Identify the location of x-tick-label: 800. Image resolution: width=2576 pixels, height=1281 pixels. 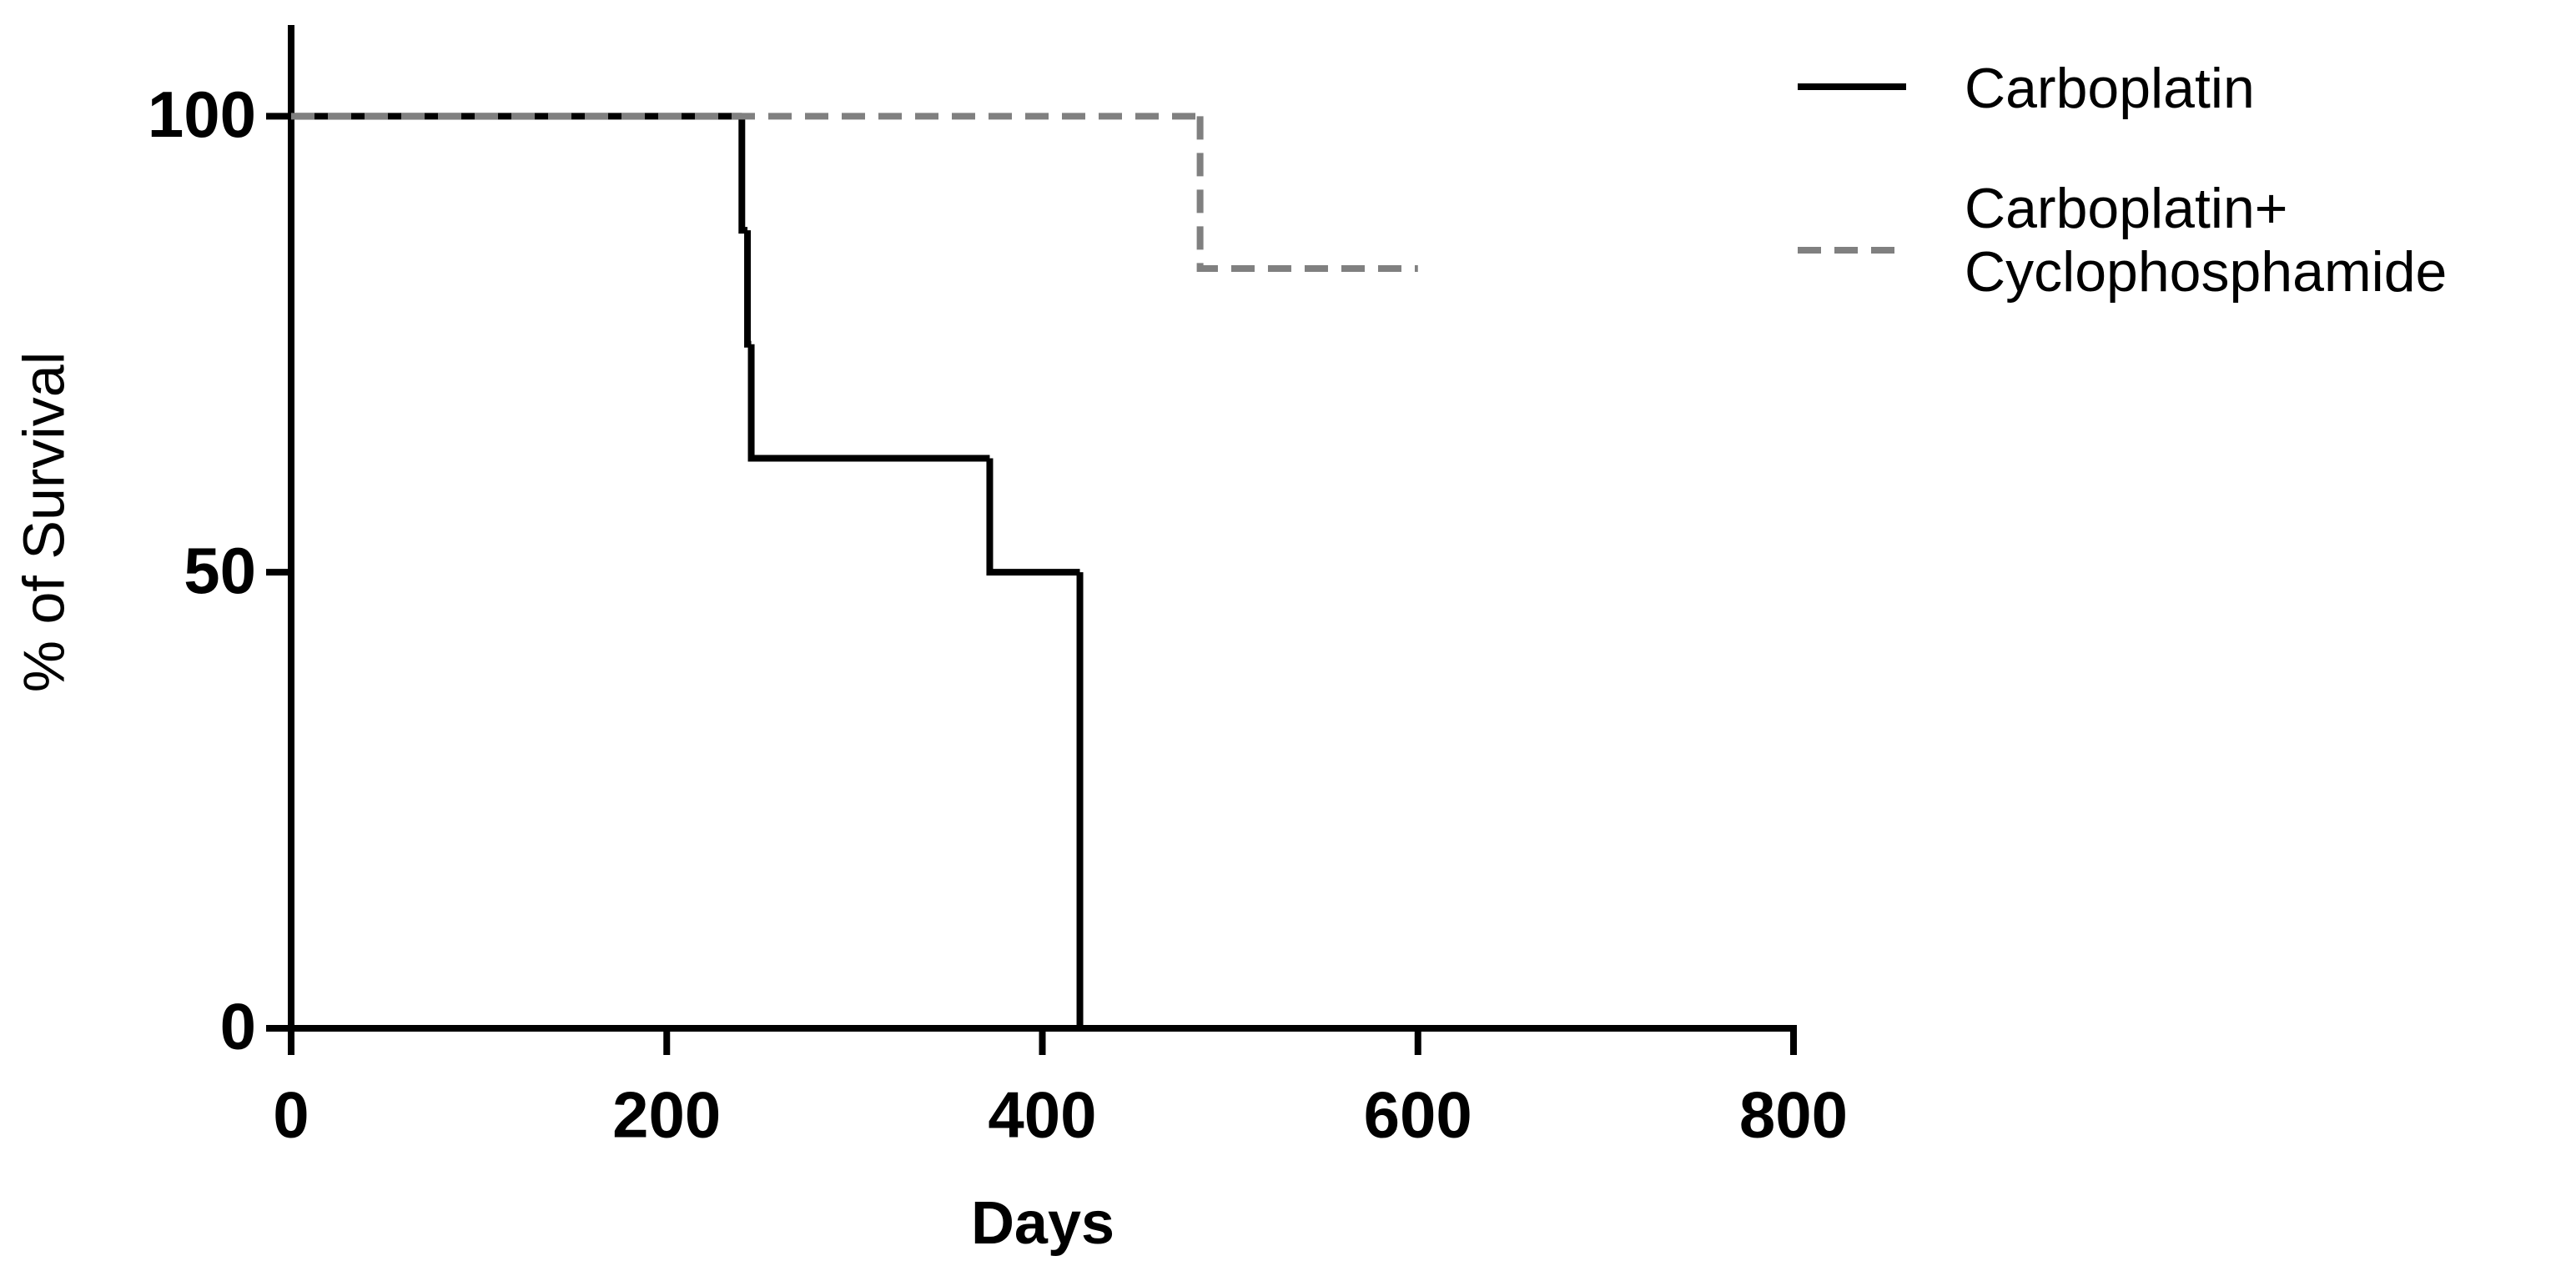
(1793, 1115).